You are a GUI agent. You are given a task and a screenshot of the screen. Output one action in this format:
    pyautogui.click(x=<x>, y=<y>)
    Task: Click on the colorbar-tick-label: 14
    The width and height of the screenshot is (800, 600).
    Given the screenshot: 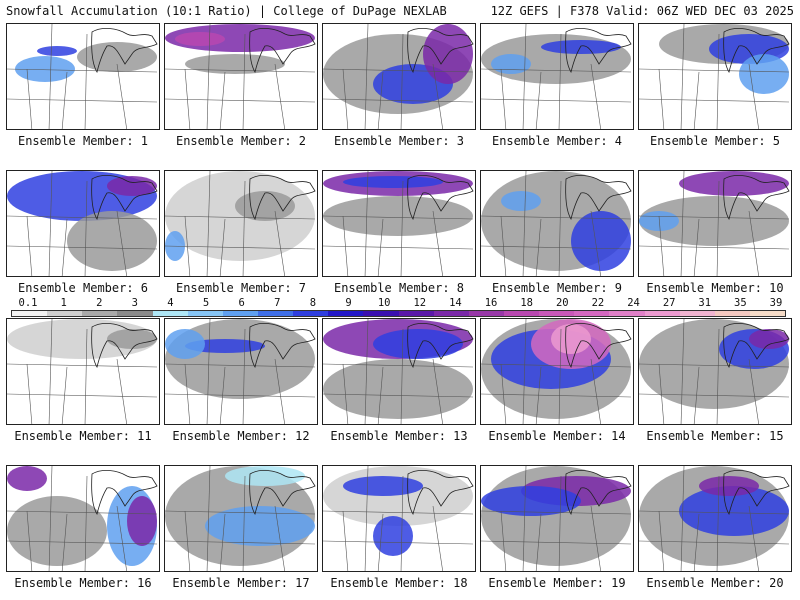 What is the action you would take?
    pyautogui.click(x=455, y=303)
    